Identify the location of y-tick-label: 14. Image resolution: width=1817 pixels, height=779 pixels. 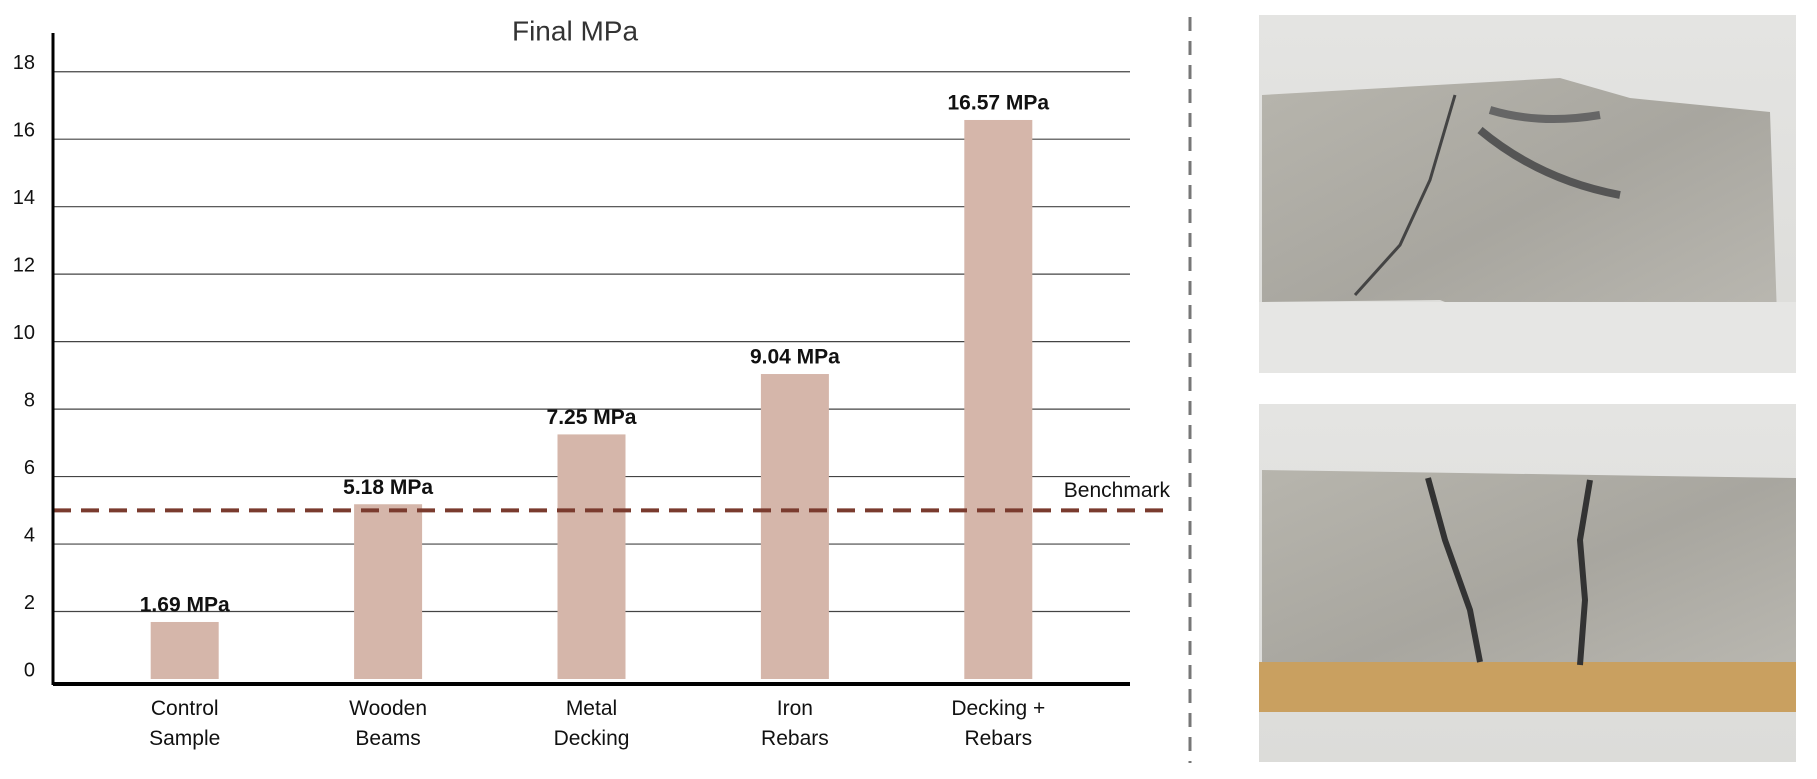
(24, 198).